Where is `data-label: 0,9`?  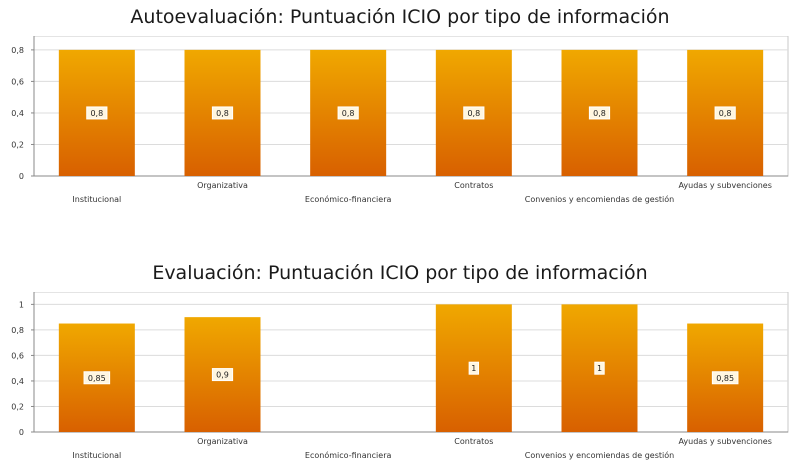 data-label: 0,9 is located at coordinates (222, 375).